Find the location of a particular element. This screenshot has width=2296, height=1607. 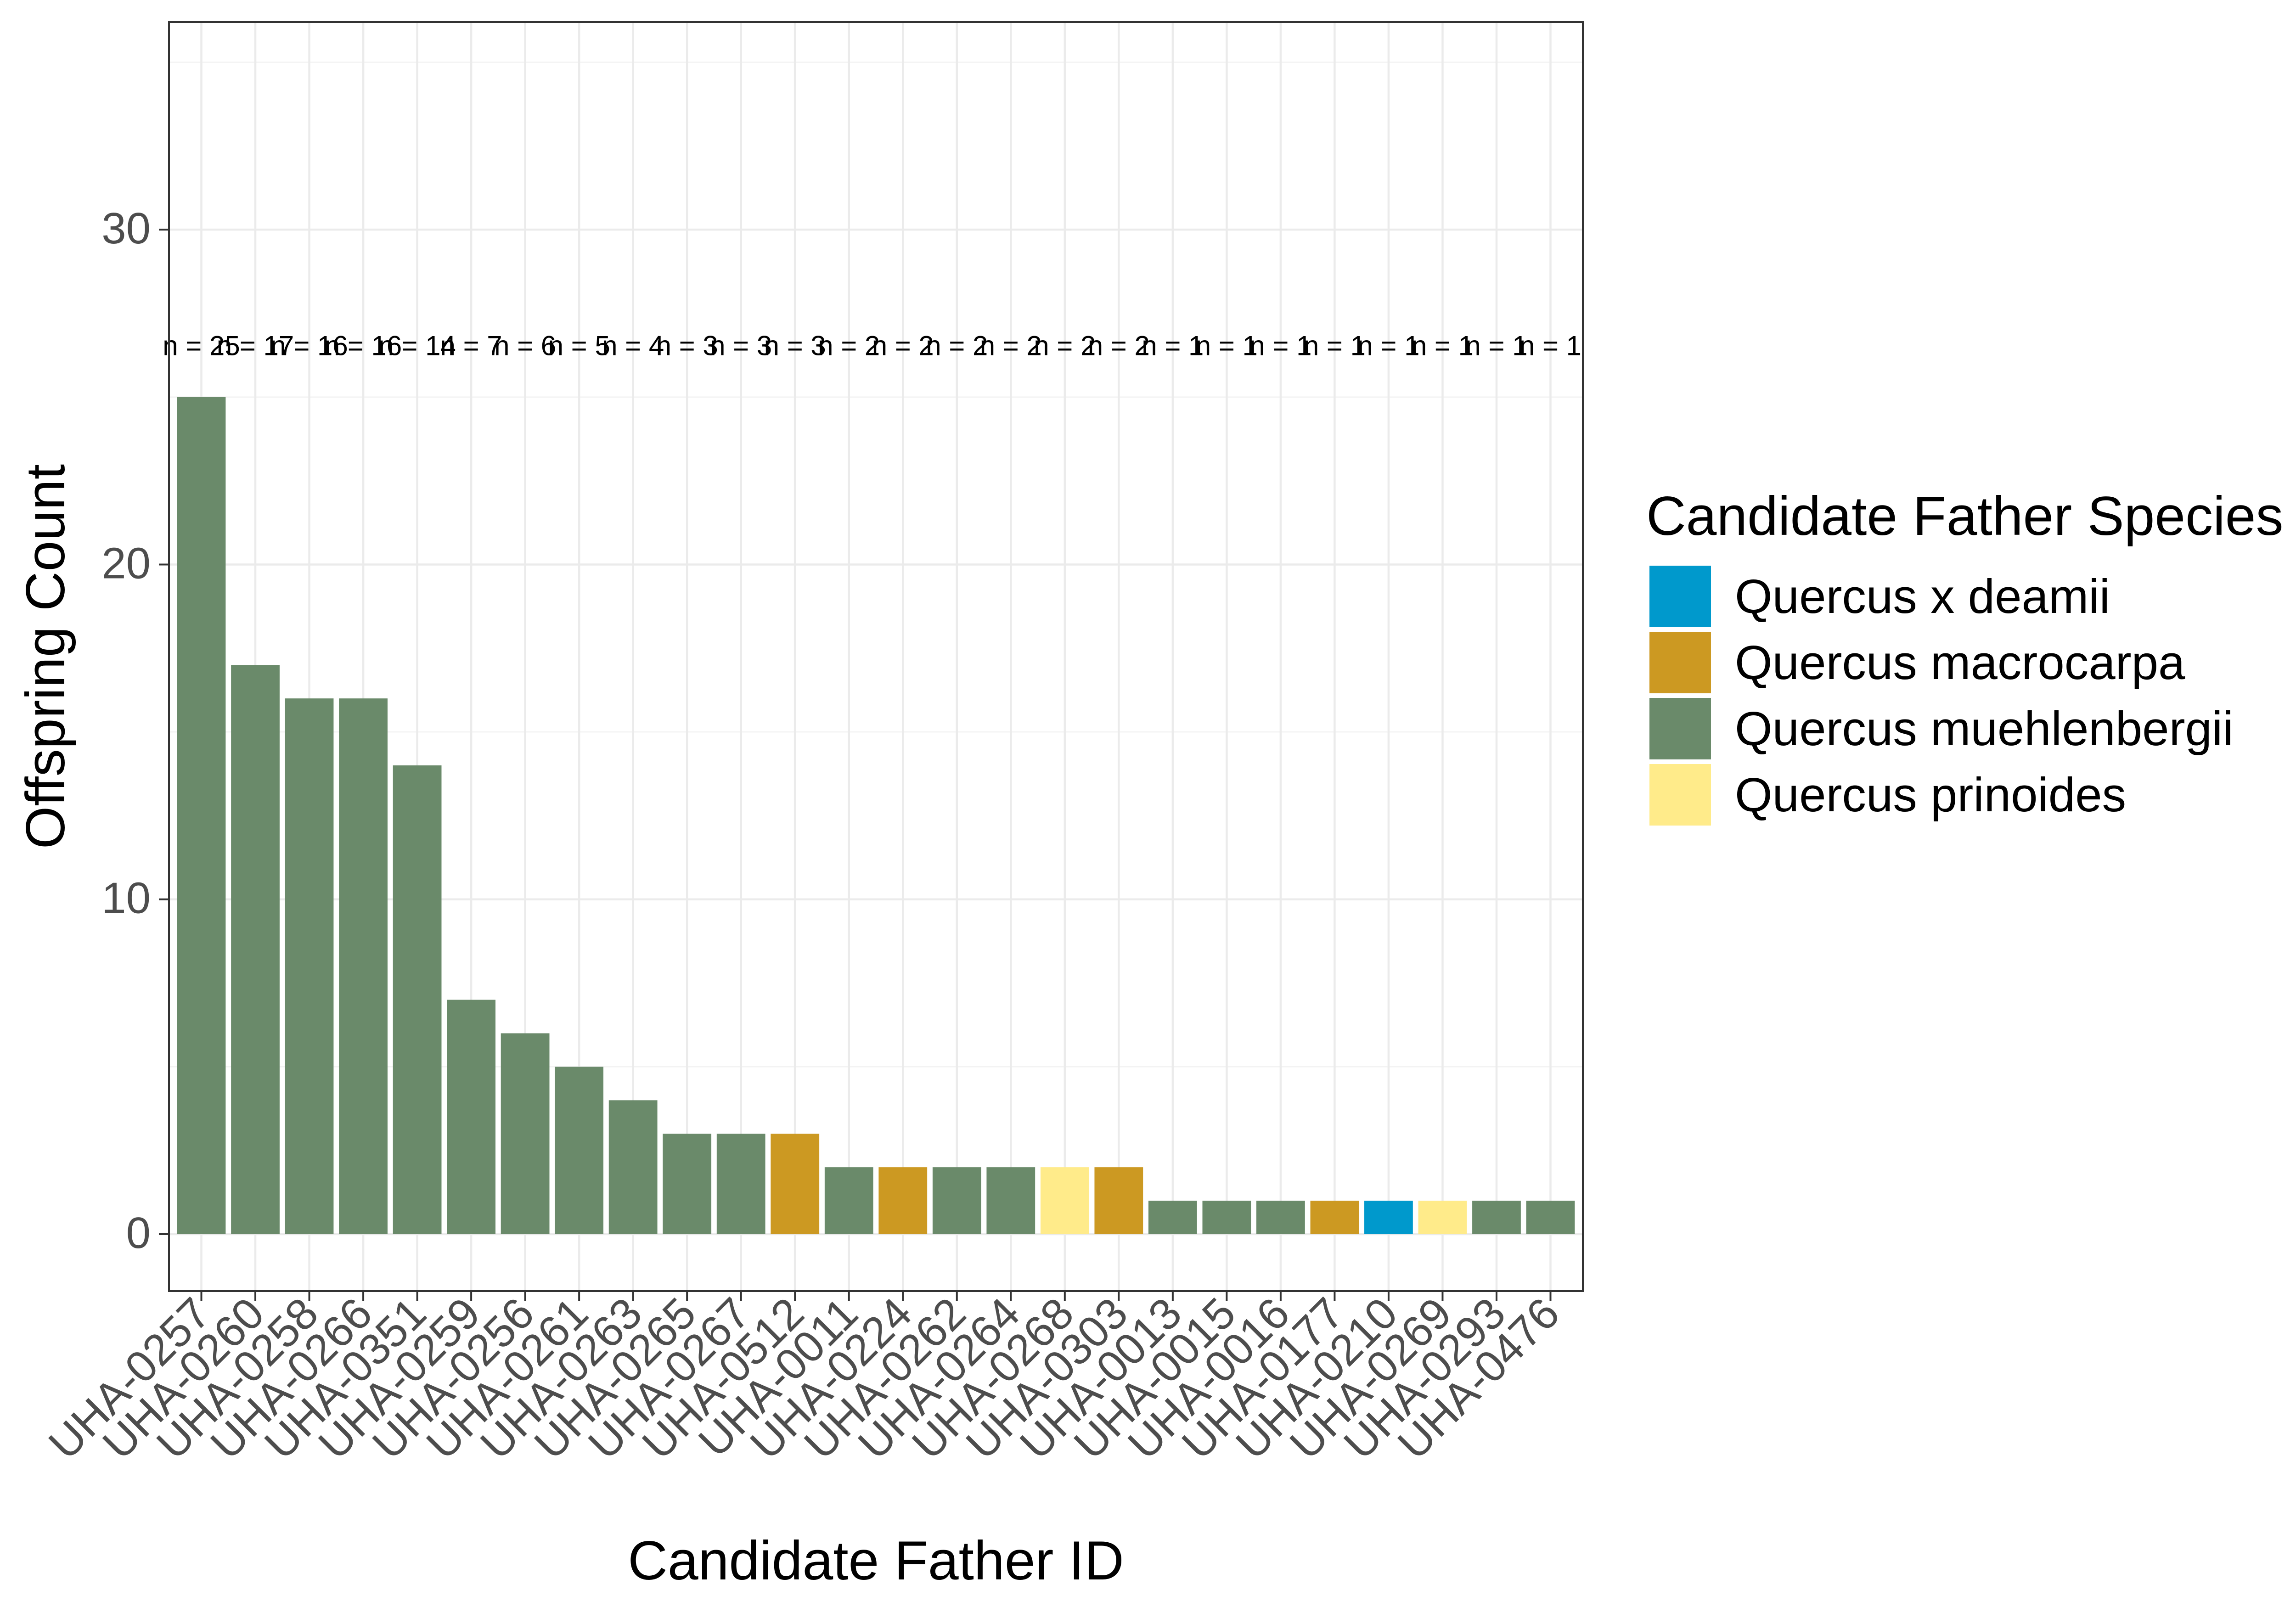

bar-value-label: n = 14 is located at coordinates (417, 345).